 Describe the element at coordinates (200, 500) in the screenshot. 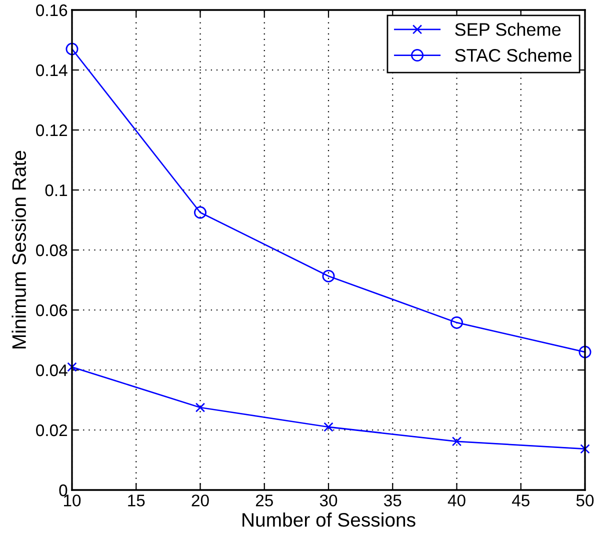

I see `x-tick-label: 20` at that location.